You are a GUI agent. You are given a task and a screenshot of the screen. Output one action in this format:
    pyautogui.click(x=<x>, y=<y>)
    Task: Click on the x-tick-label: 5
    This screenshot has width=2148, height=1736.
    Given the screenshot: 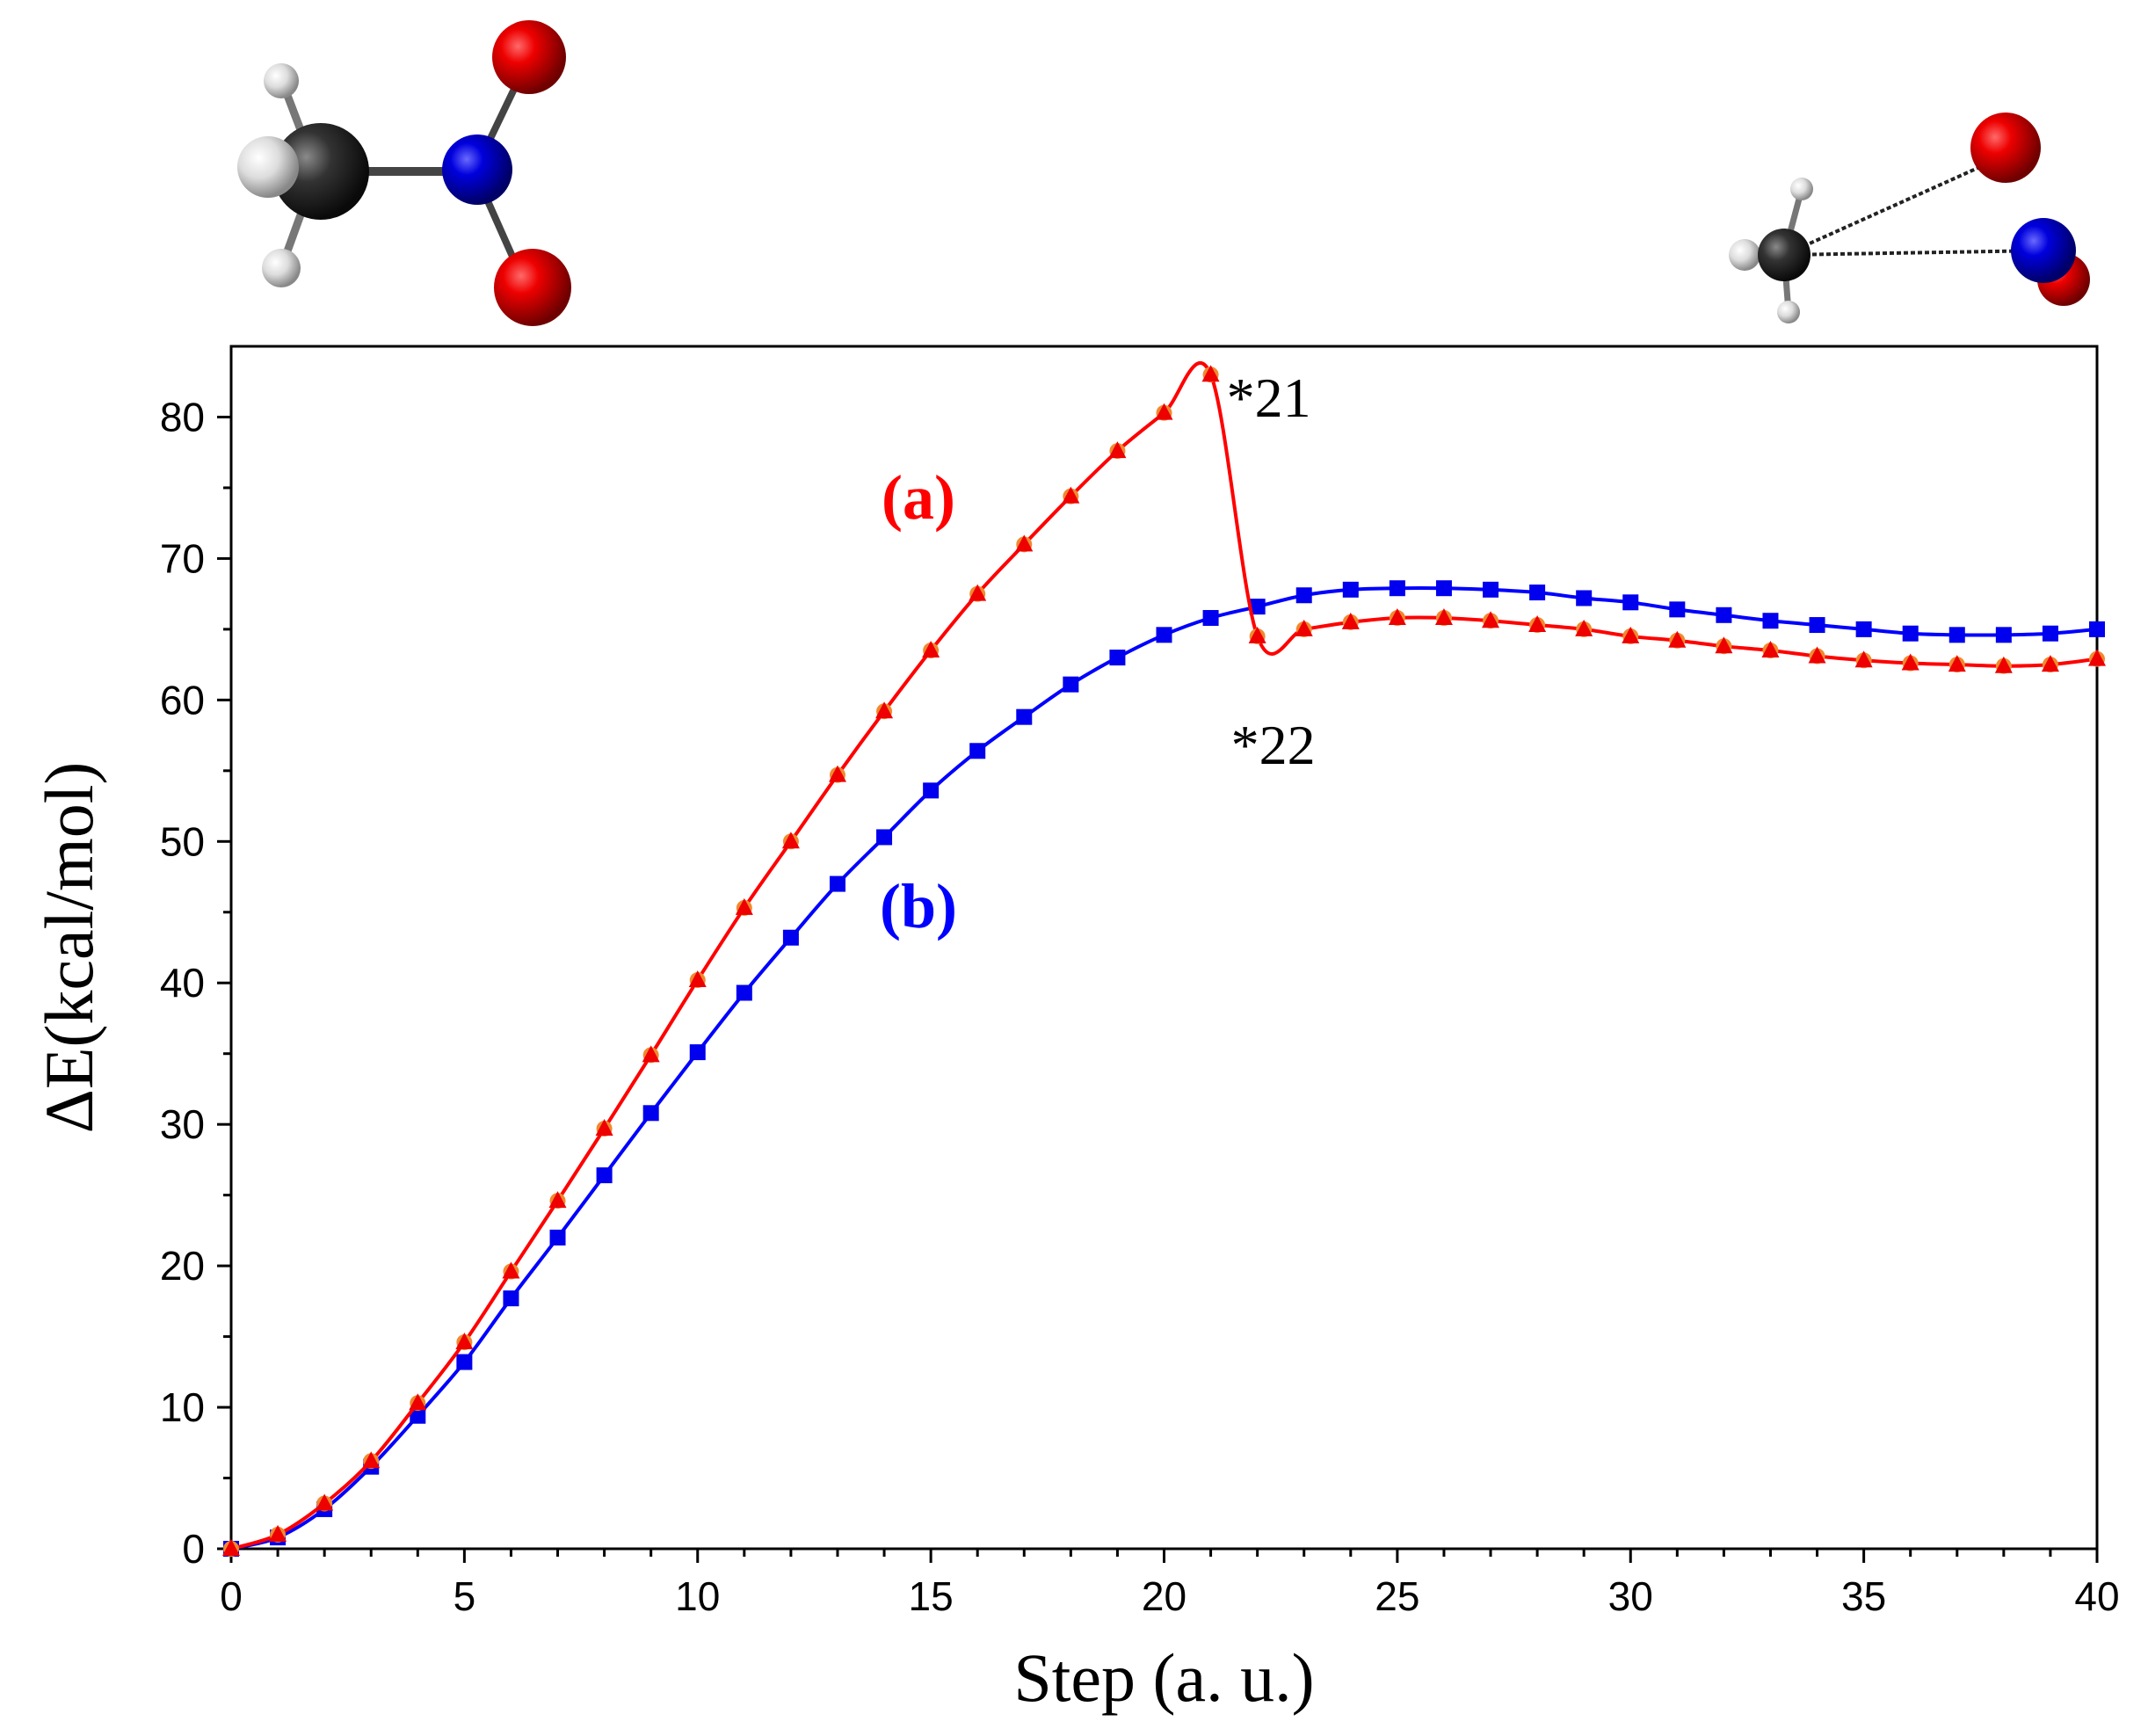 What is the action you would take?
    pyautogui.click(x=465, y=1596)
    